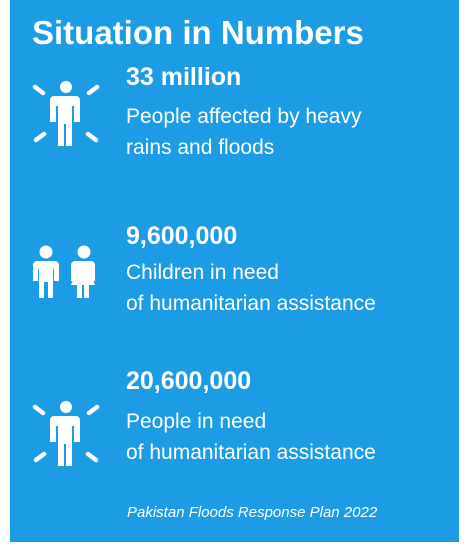  I want to click on stat-value: 20,600,000, so click(189, 381).